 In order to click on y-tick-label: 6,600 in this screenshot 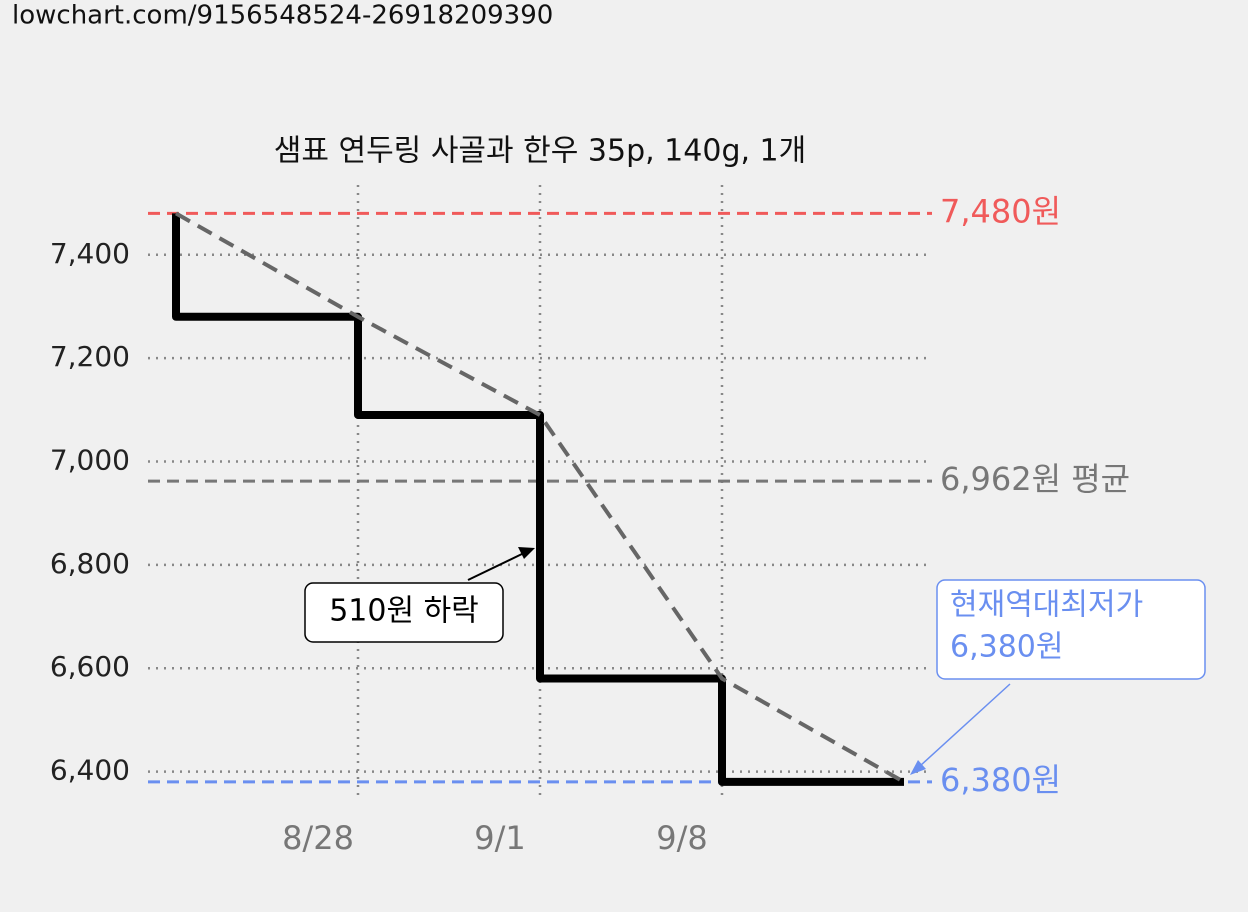, I will do `click(90, 666)`.